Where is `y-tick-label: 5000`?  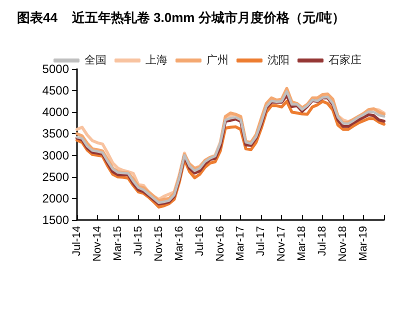
y-tick-label: 5000 is located at coordinates (56, 69).